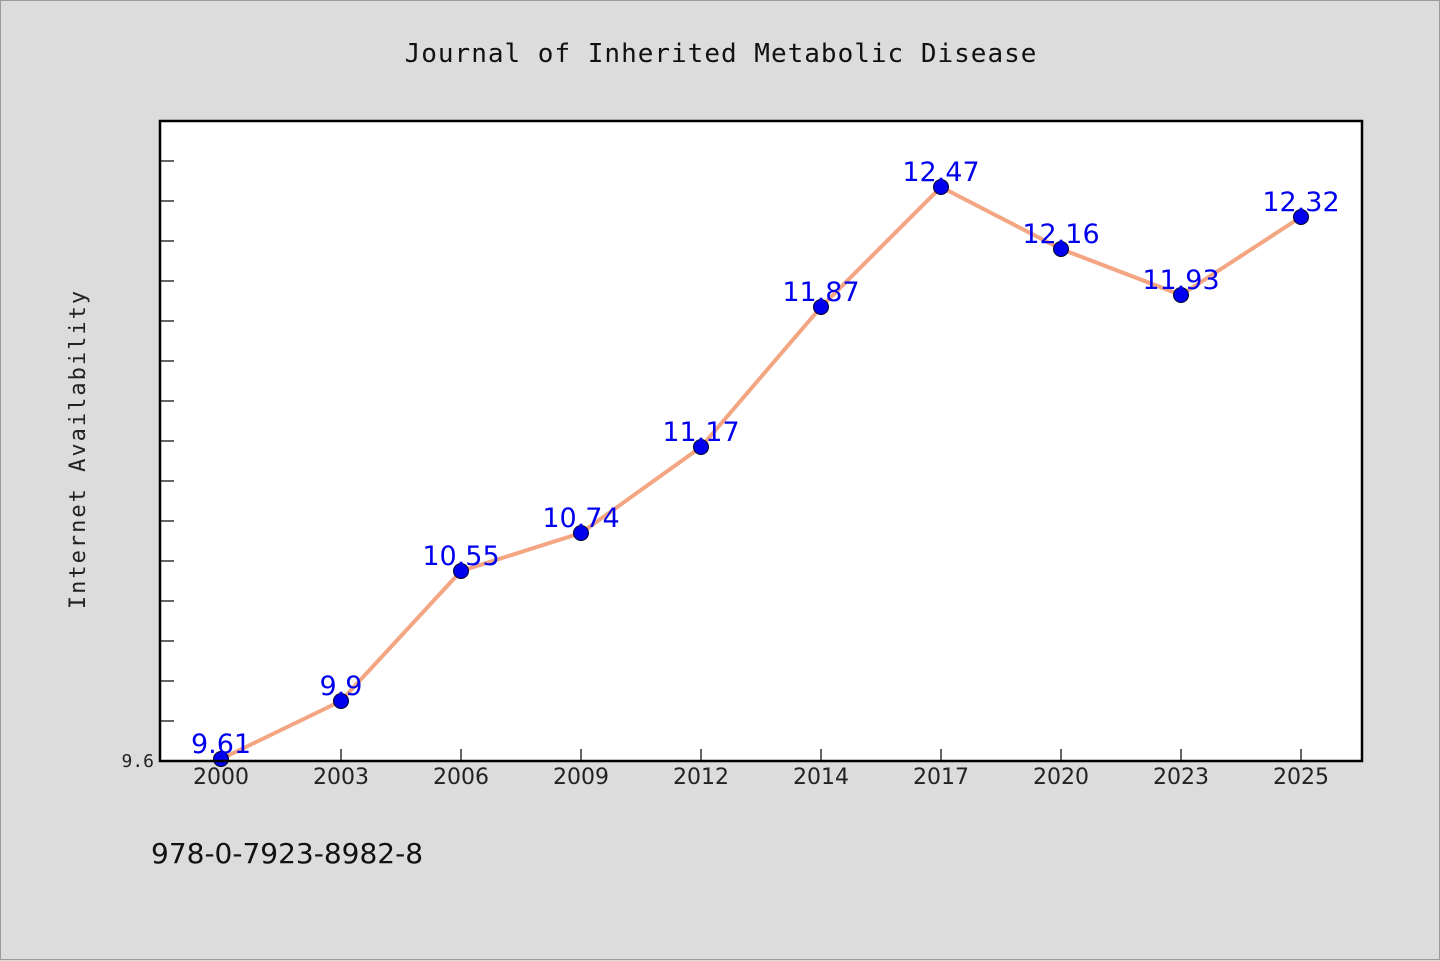 This screenshot has height=961, width=1440. I want to click on x-tick-label-2003: 2003, so click(341, 777).